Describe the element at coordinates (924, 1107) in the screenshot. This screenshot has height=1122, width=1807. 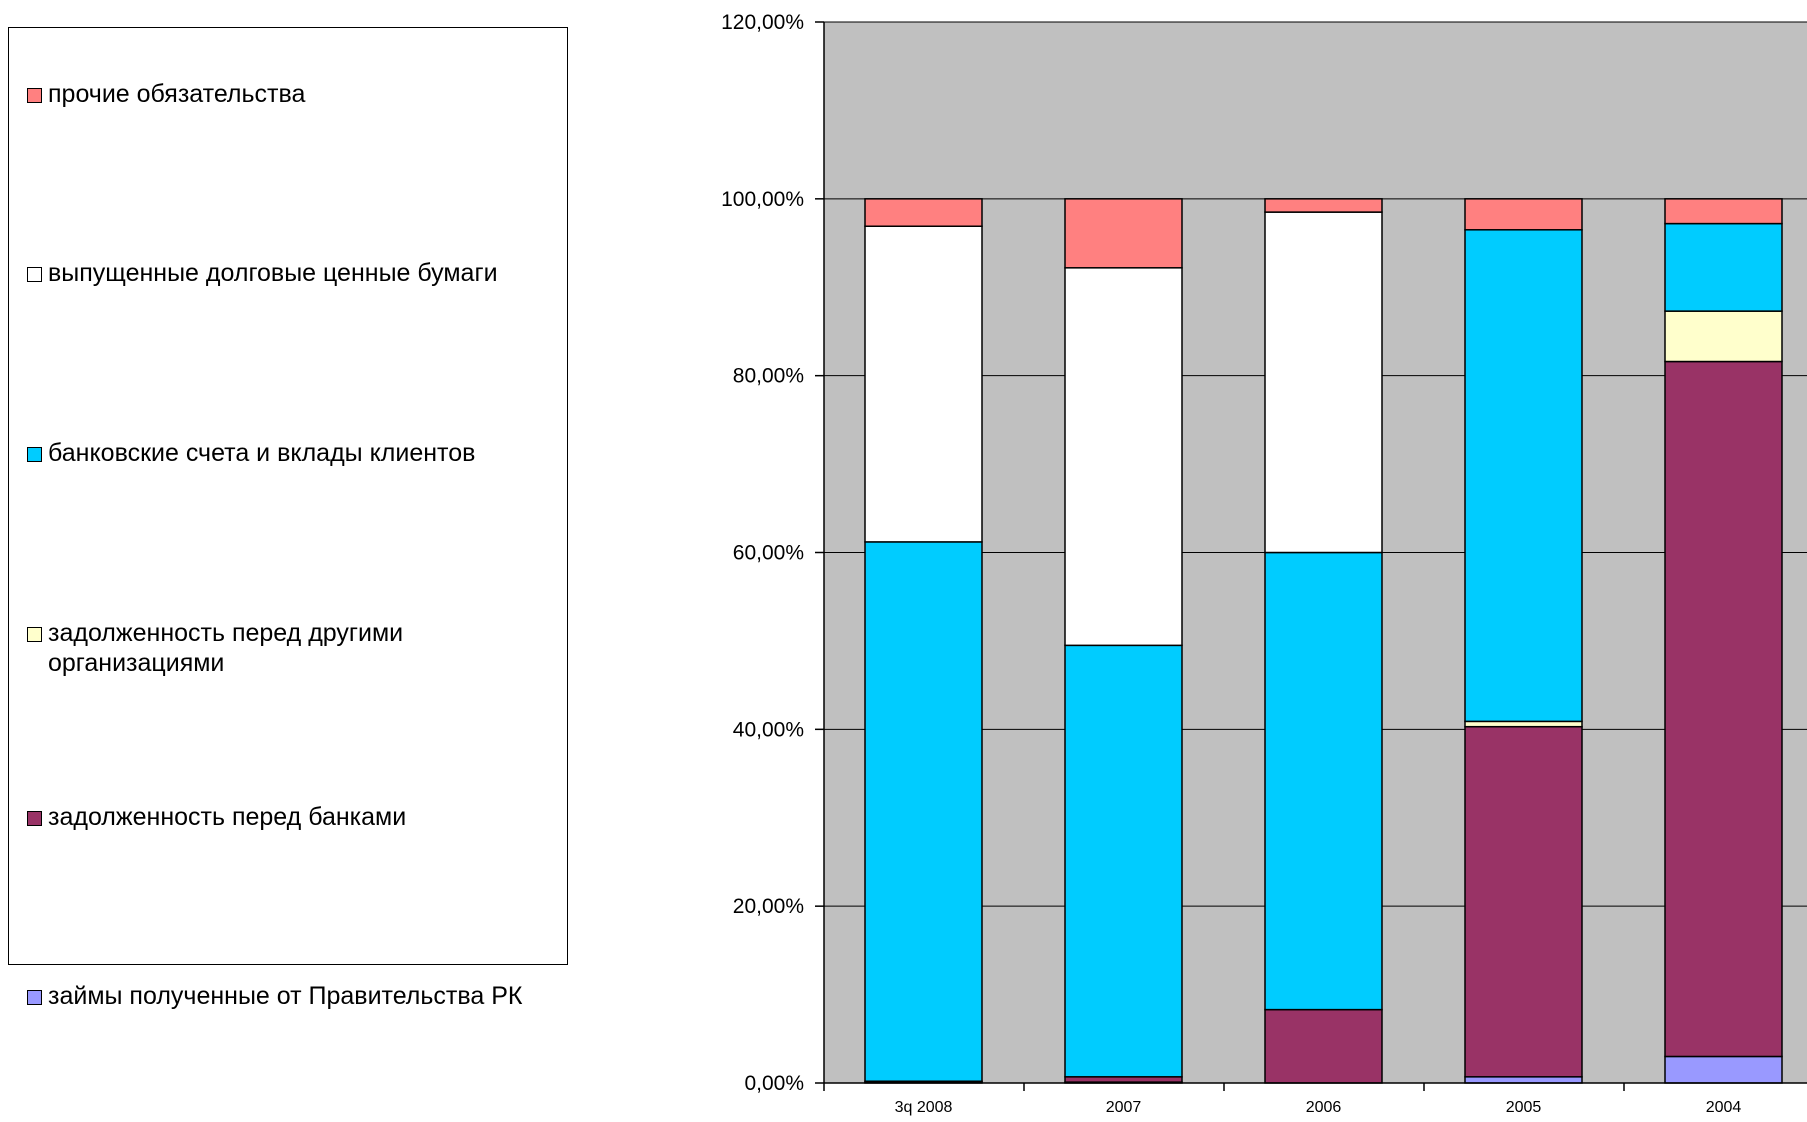
I see `x-tick-label: 3q 2008` at that location.